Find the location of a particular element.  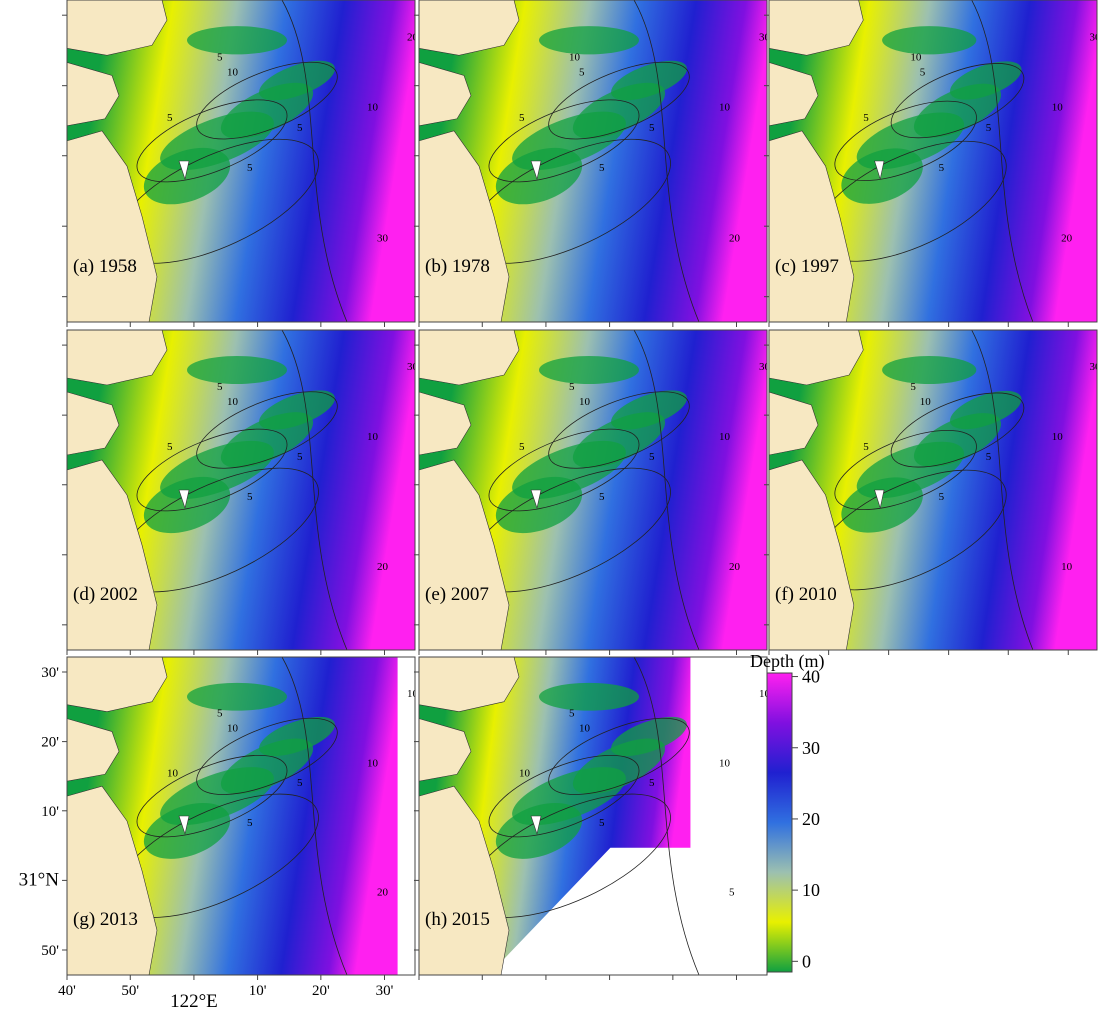

panel-label: (d) 2002 is located at coordinates (105, 594).